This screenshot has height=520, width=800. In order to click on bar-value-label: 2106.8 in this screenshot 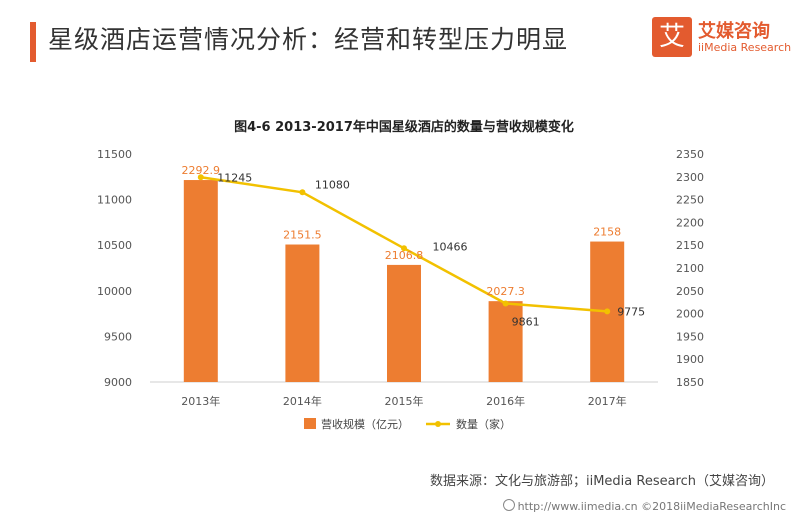, I will do `click(404, 255)`.